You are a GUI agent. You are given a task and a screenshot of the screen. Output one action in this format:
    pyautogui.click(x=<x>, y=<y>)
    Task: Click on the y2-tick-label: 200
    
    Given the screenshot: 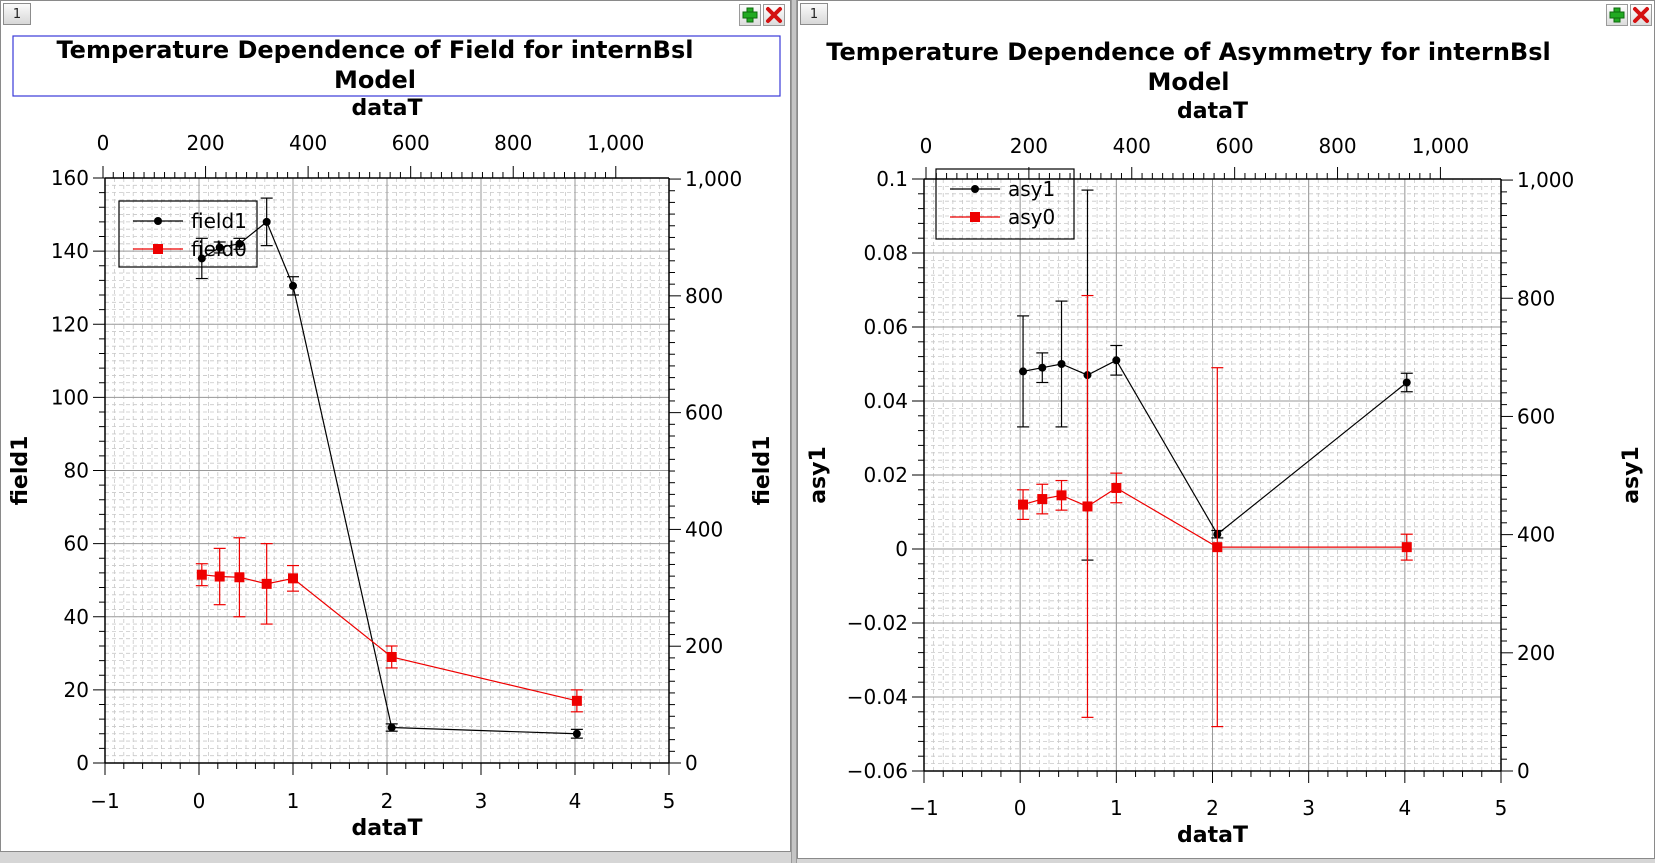 What is the action you would take?
    pyautogui.click(x=704, y=646)
    